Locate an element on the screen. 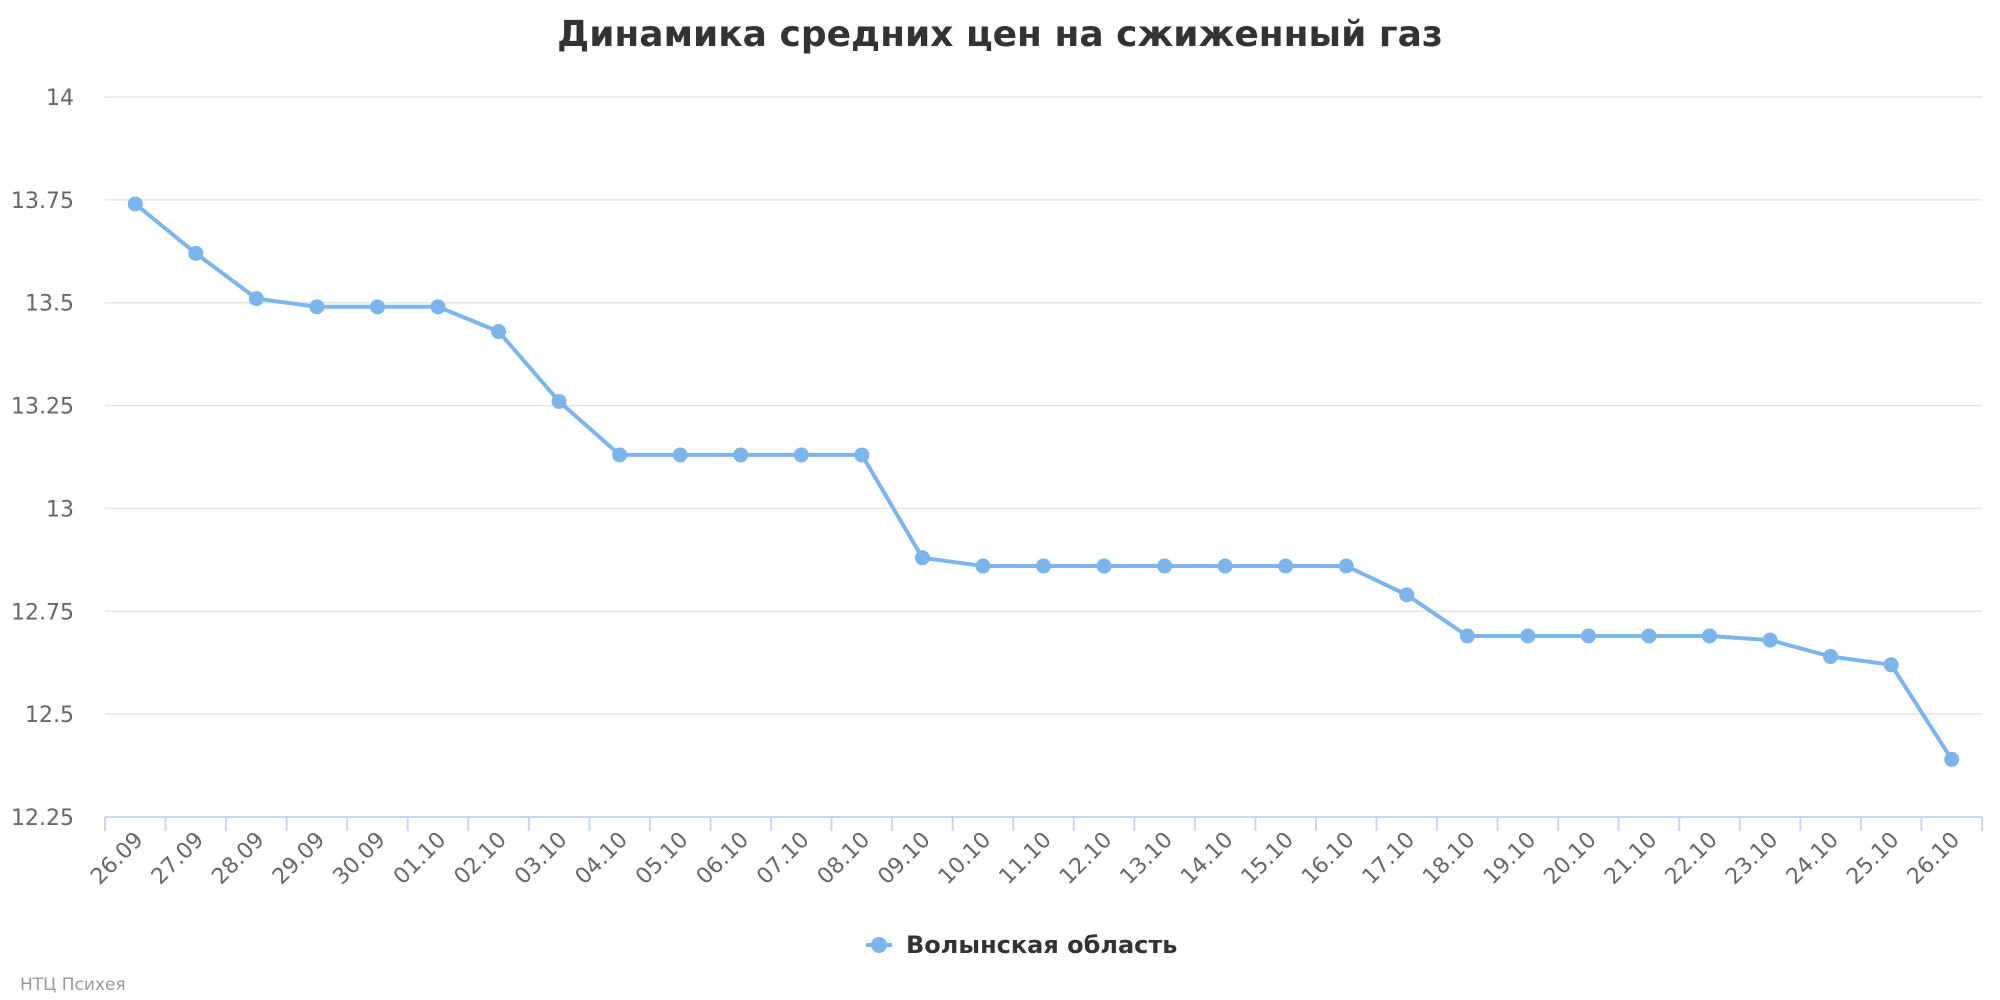 This screenshot has width=2000, height=1000. x-tick-label: 02.10 is located at coordinates (481, 859).